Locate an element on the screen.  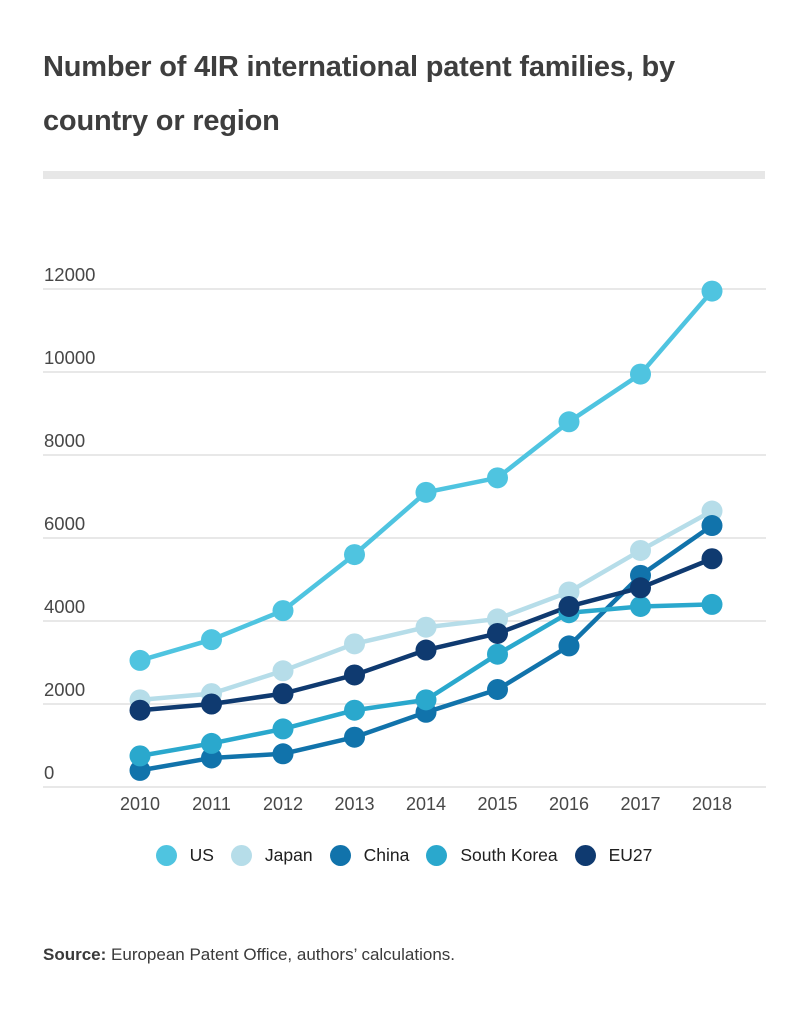
x-tick-label: 2010 is located at coordinates (140, 804).